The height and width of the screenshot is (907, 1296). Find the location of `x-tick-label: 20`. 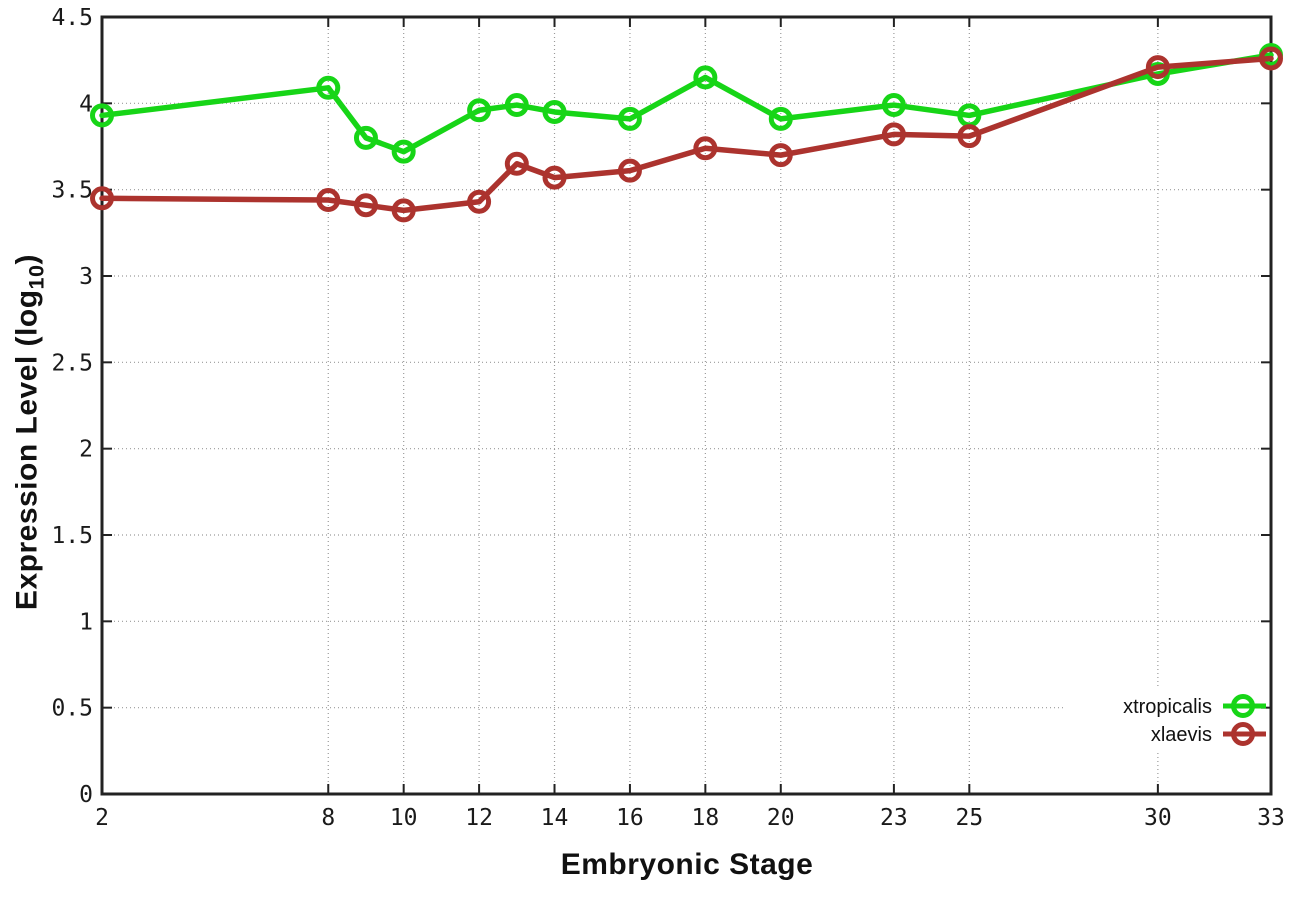

x-tick-label: 20 is located at coordinates (781, 818).